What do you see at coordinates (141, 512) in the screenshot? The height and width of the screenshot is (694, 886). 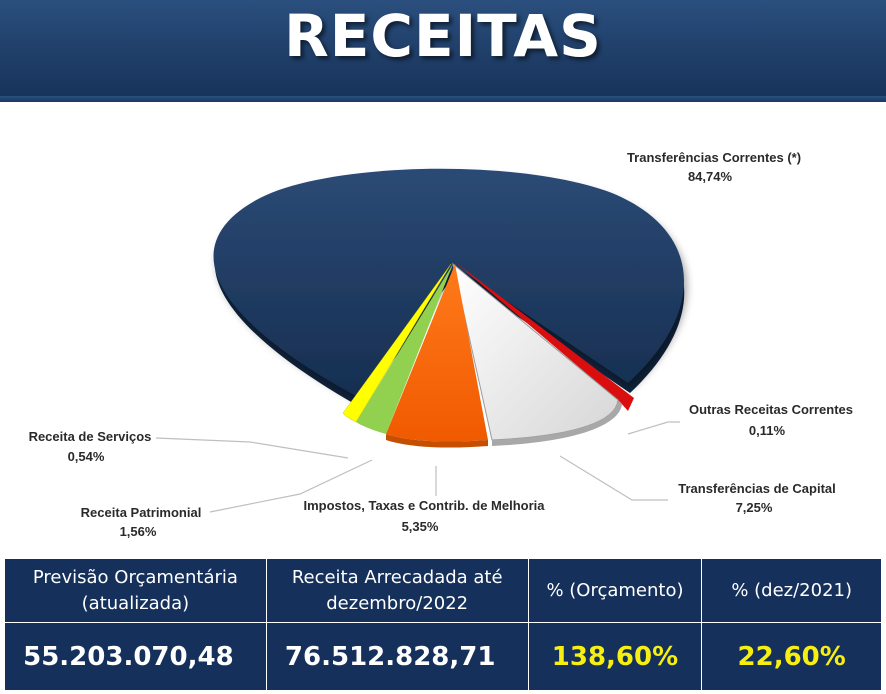 I see `label-receita-patrimonial: Receita Patrimonial` at bounding box center [141, 512].